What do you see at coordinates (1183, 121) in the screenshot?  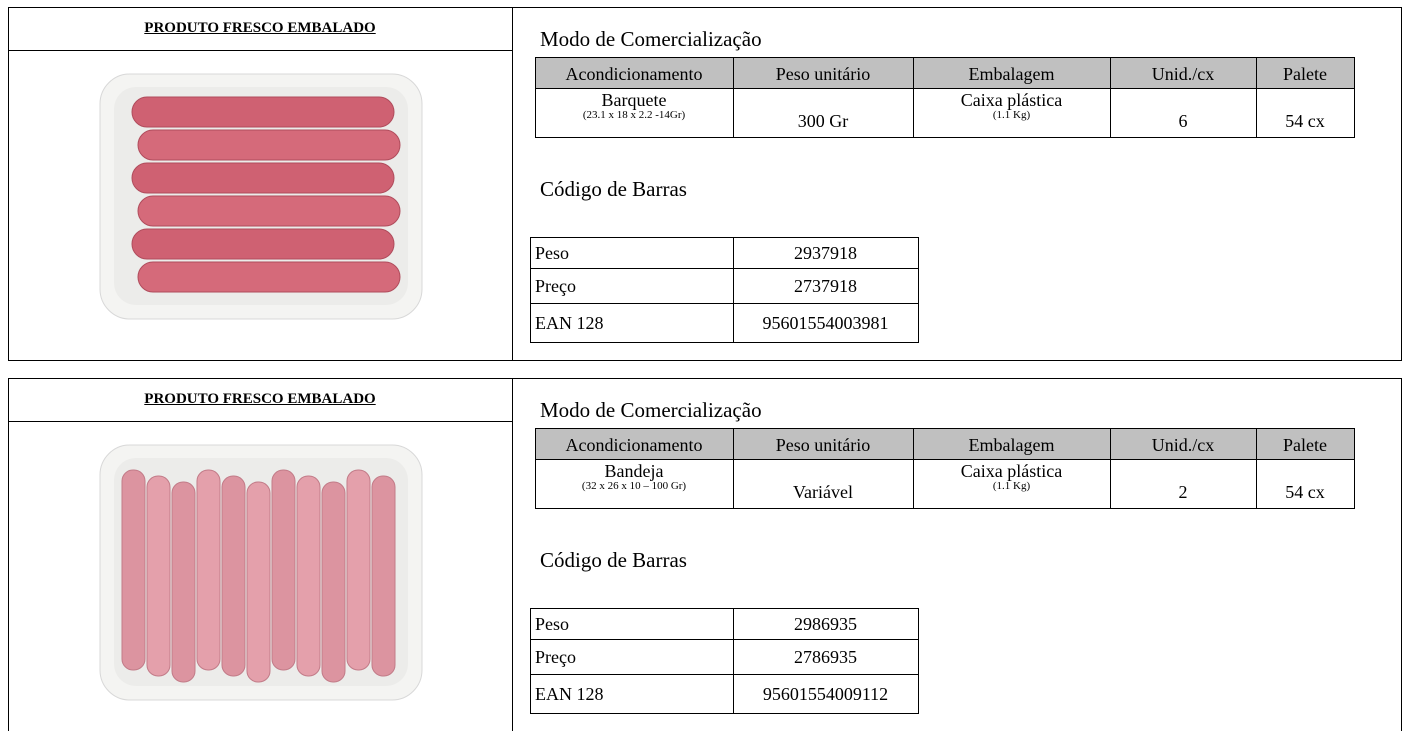 I see `cell-text: 6` at bounding box center [1183, 121].